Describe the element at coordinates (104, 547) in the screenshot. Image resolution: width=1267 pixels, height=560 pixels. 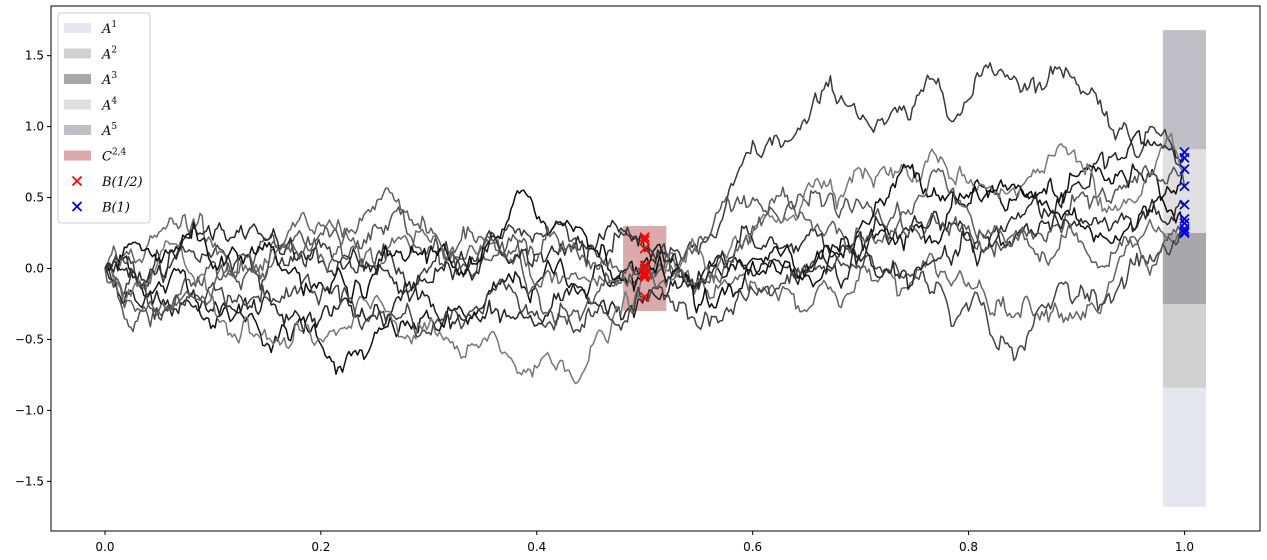
I see `x-tick-label-0: 0.0` at that location.